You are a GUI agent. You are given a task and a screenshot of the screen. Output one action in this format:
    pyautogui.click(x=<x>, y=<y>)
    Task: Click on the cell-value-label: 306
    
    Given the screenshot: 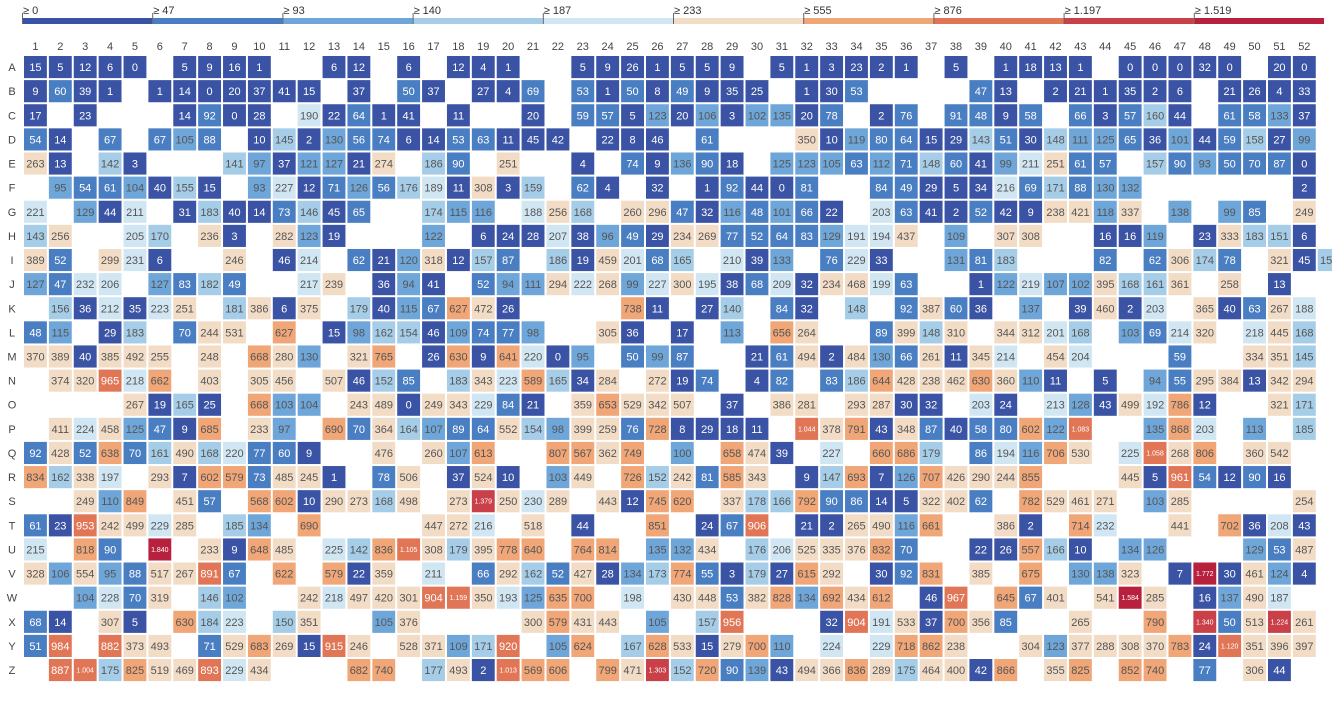 What is the action you would take?
    pyautogui.click(x=1254, y=671)
    